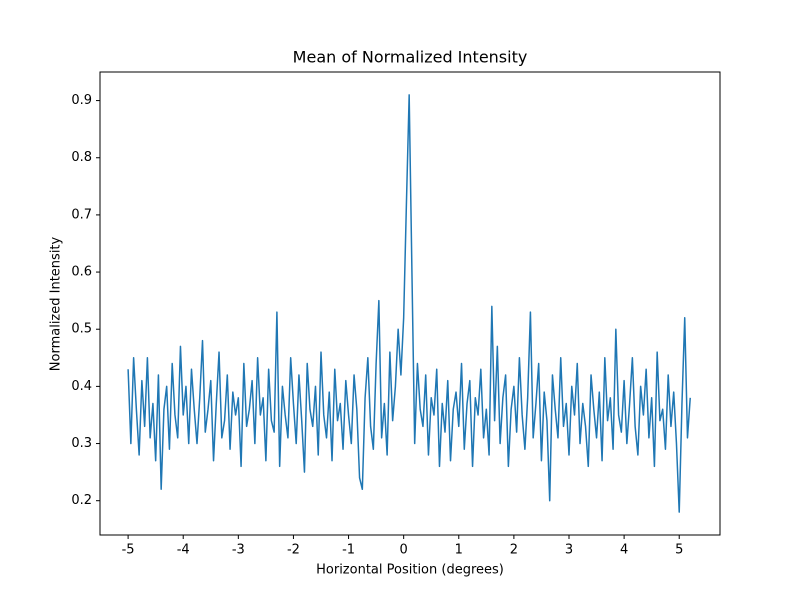 The height and width of the screenshot is (600, 800). Describe the element at coordinates (56, 303) in the screenshot. I see `y-axis-label: Normalized Intensity` at that location.